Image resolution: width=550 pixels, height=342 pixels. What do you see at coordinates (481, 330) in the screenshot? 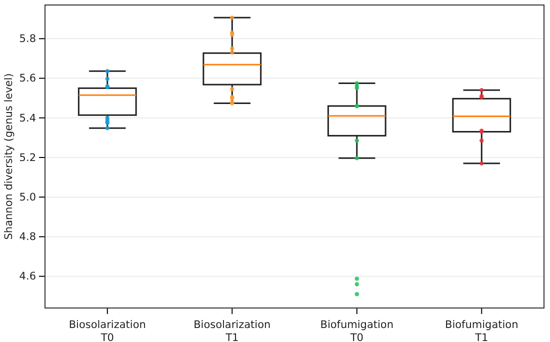
I see `x-tick-label: Biofumigation T1` at bounding box center [481, 330].